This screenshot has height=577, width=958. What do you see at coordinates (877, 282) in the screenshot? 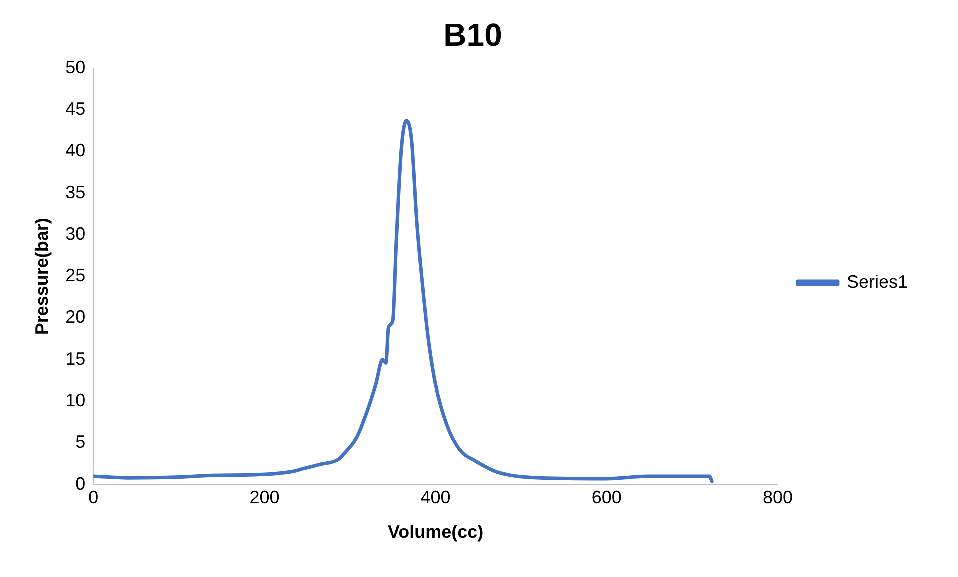
I see `legend-label: Series1` at bounding box center [877, 282].